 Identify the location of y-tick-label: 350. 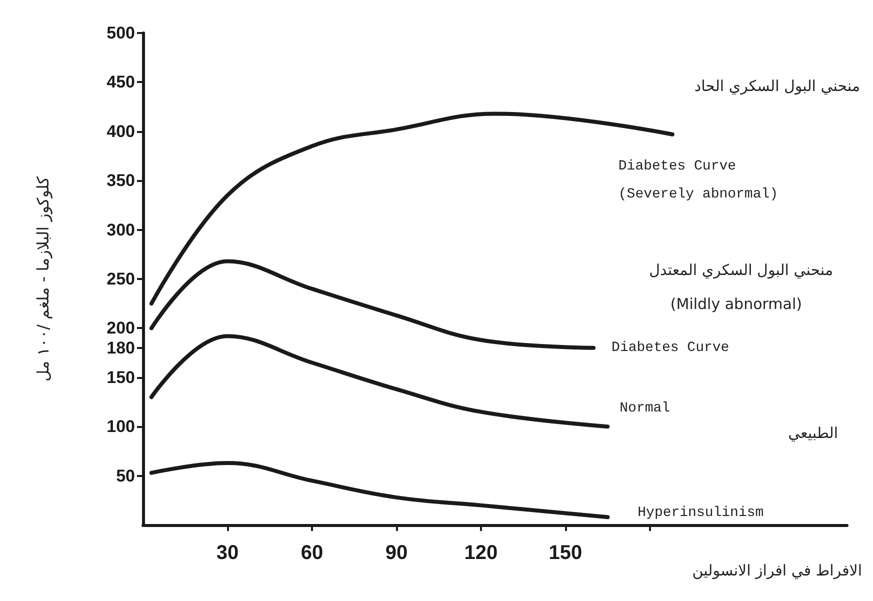
(120, 180).